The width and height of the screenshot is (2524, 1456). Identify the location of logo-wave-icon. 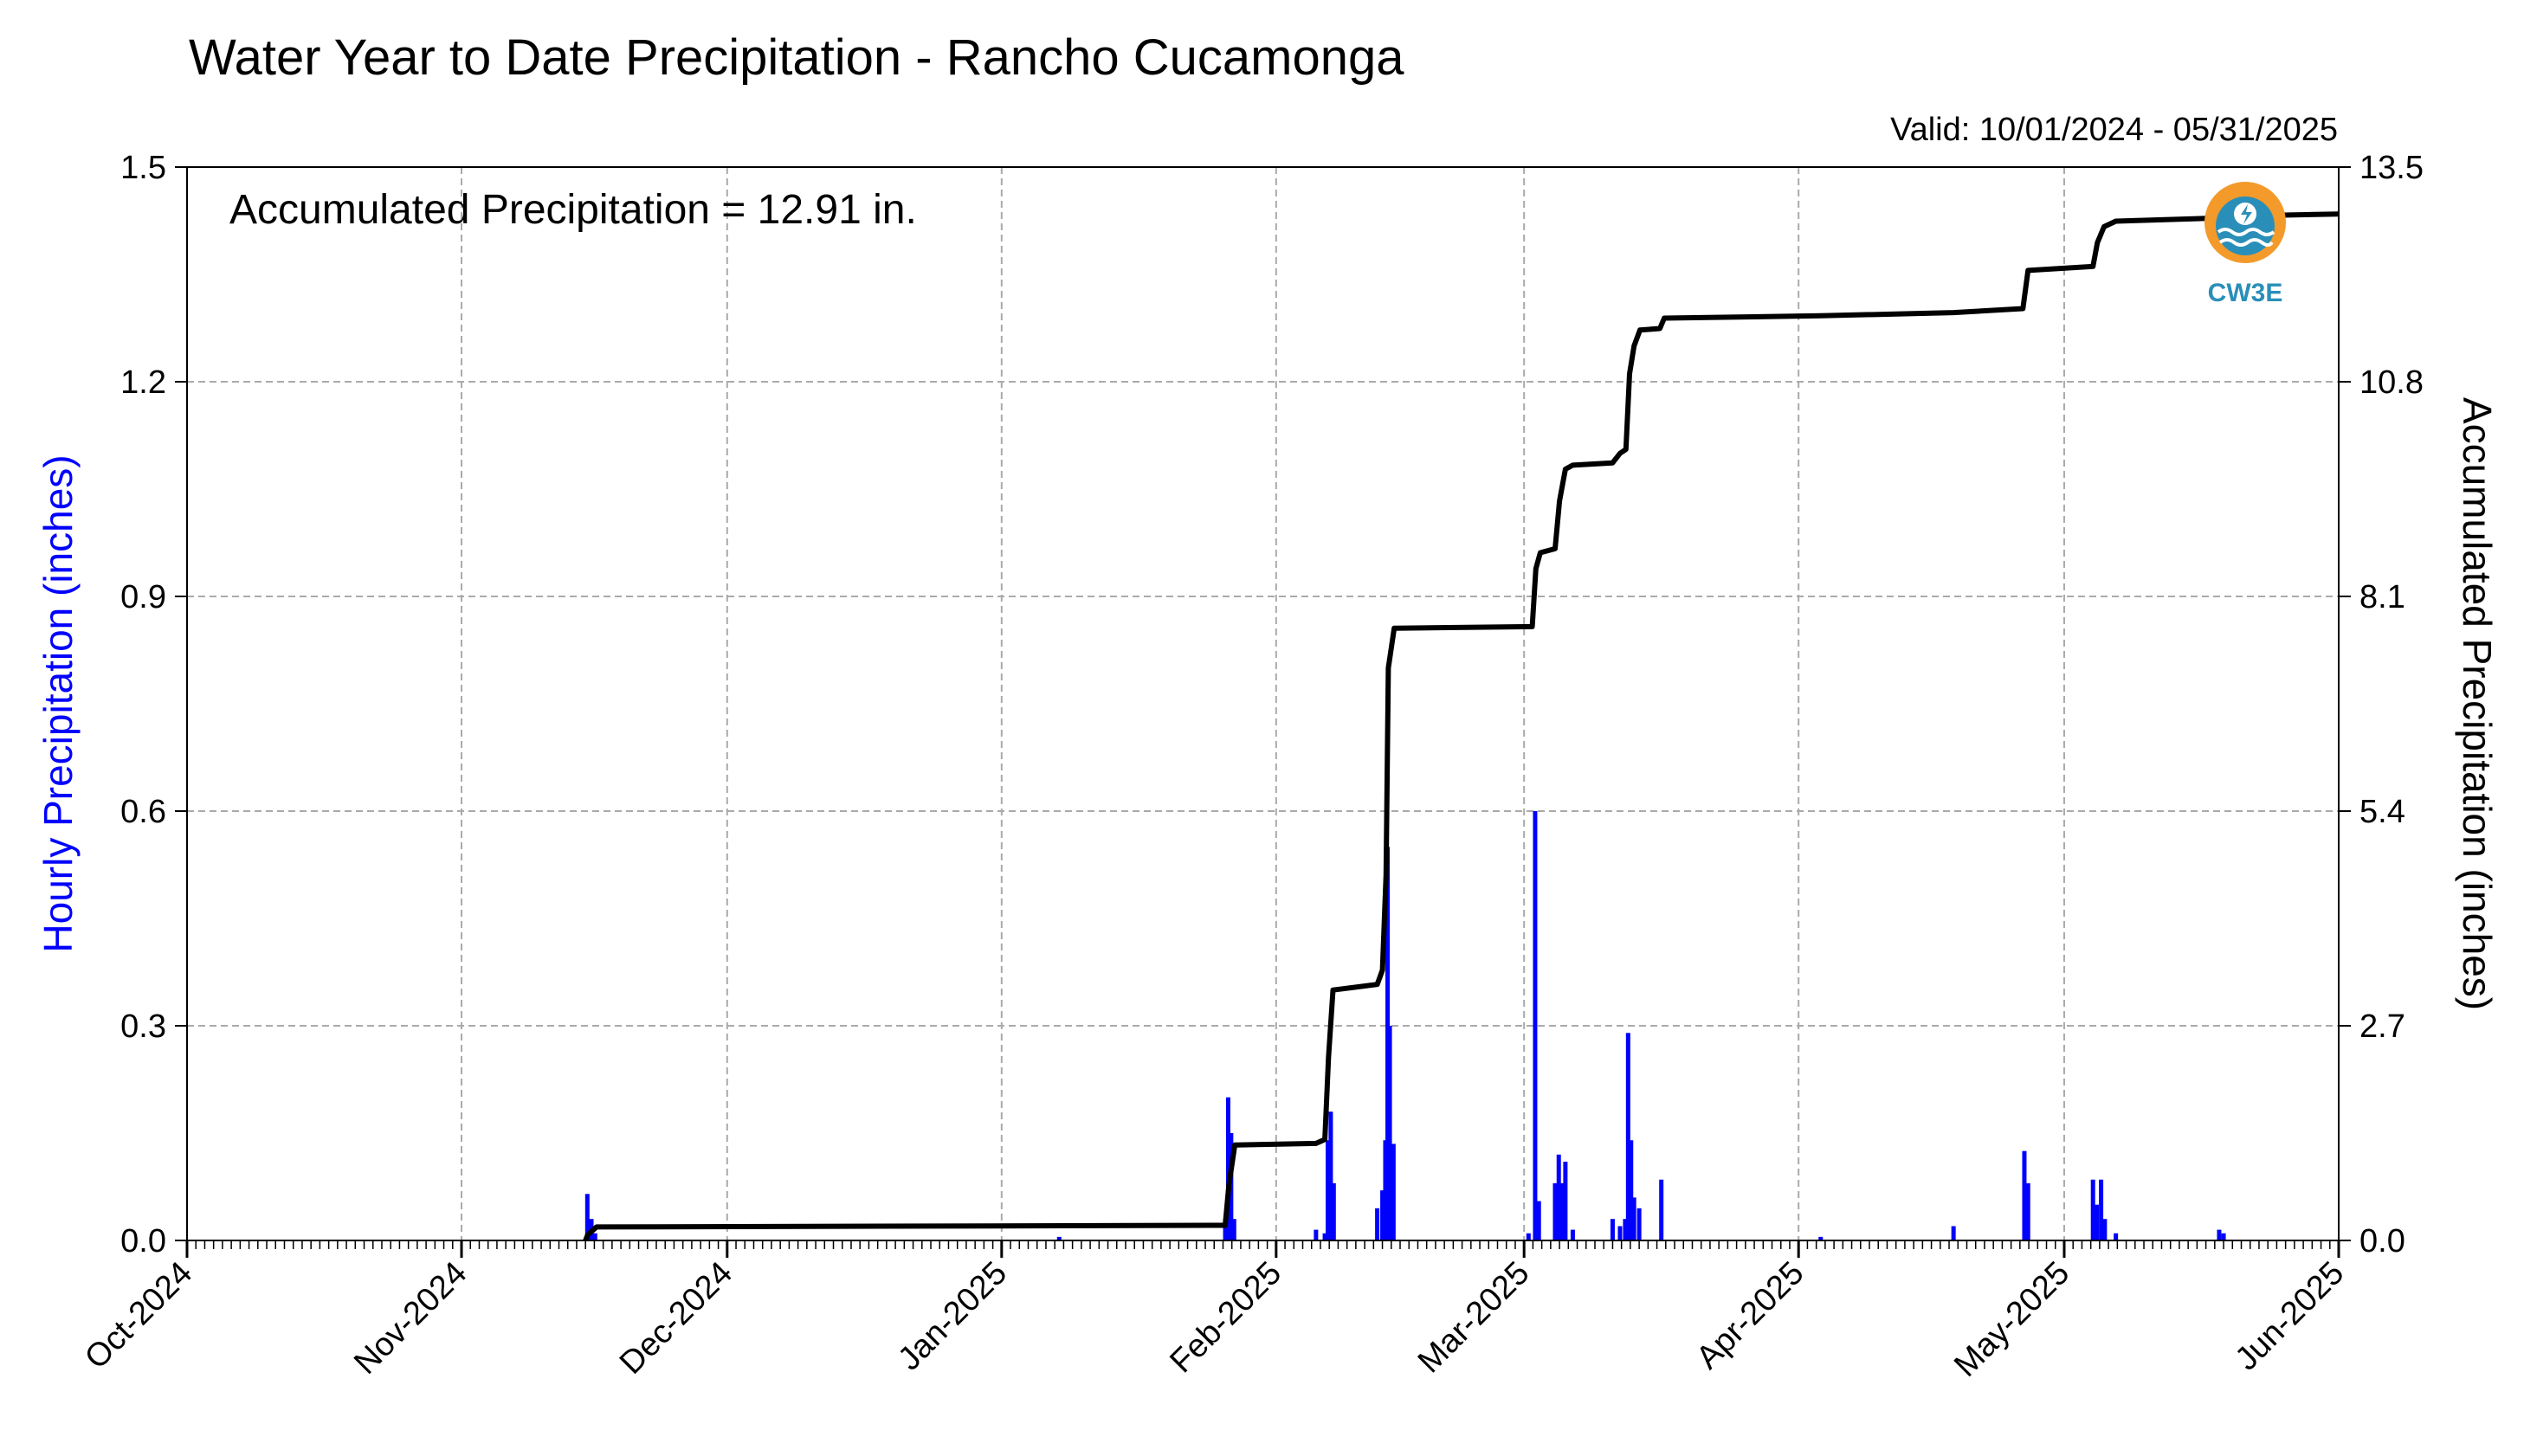
(2246, 237).